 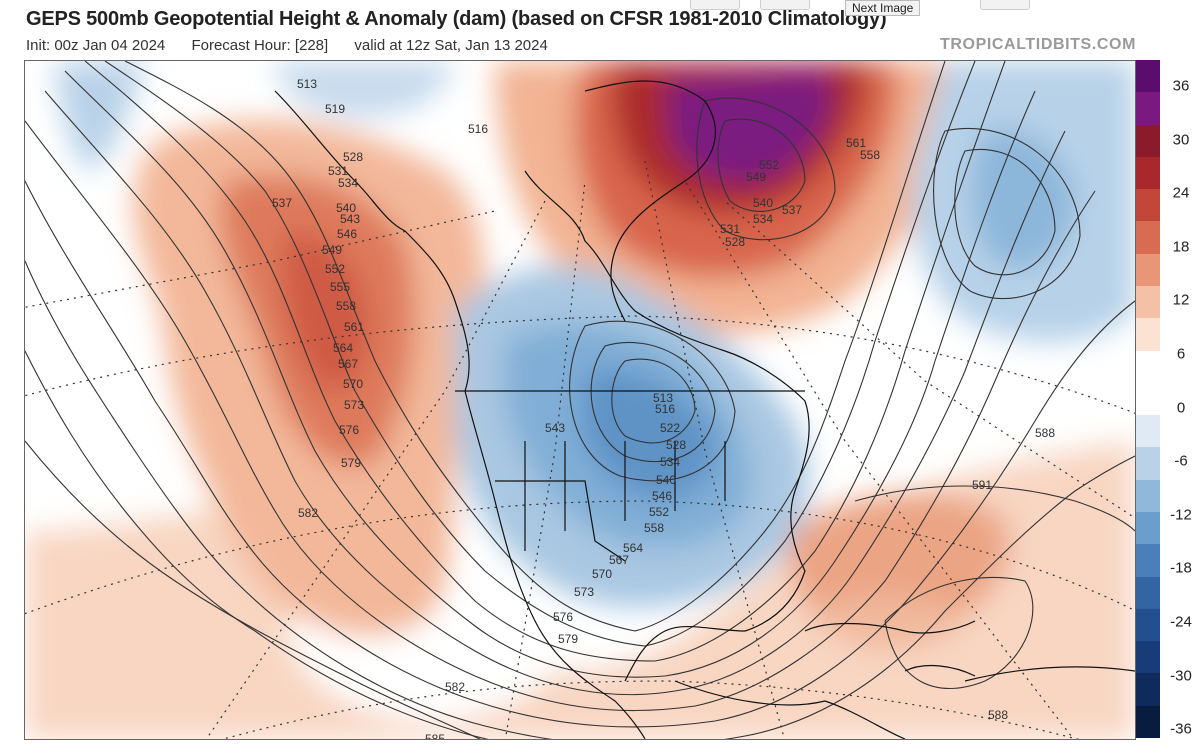 What do you see at coordinates (1181, 461) in the screenshot?
I see `colorbar-tick: -6` at bounding box center [1181, 461].